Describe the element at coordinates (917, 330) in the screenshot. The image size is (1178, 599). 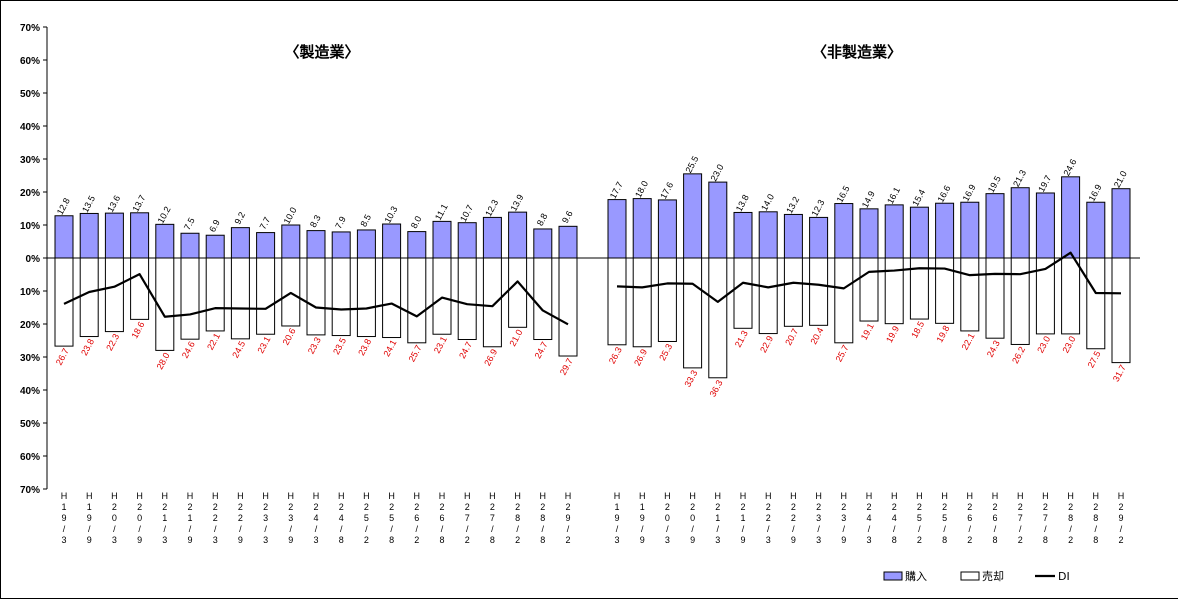
I see `sale-data-label: 18.5` at that location.